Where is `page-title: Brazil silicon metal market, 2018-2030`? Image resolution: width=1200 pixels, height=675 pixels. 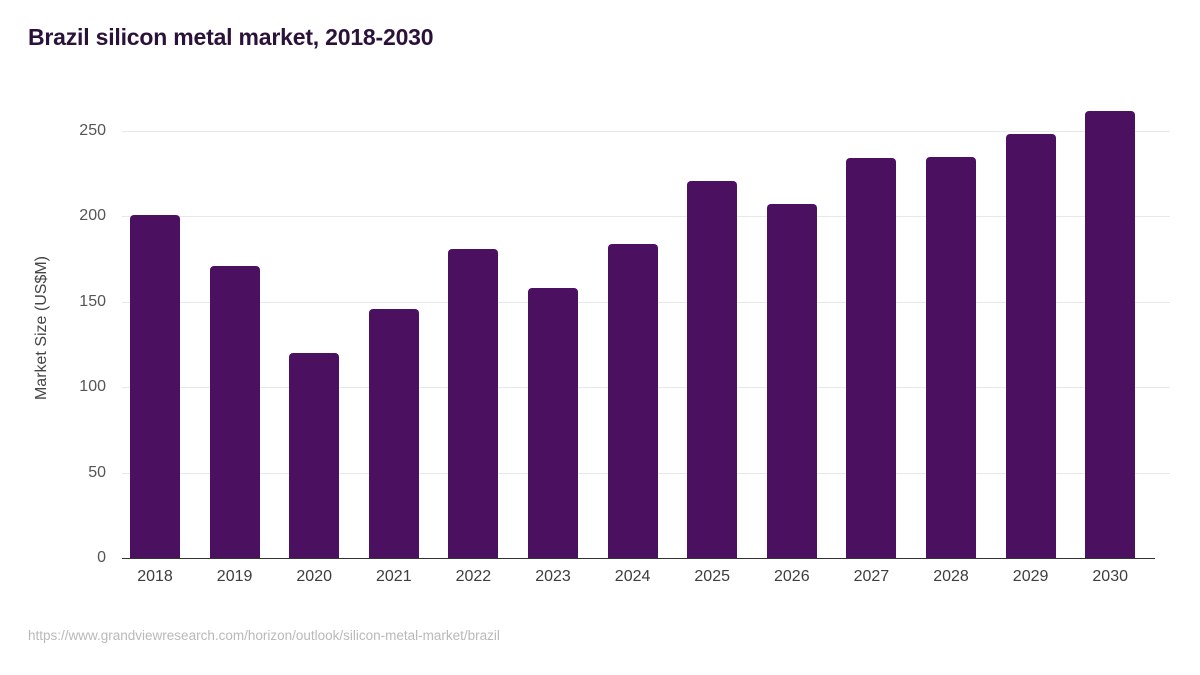 page-title: Brazil silicon metal market, 2018-2030 is located at coordinates (231, 37).